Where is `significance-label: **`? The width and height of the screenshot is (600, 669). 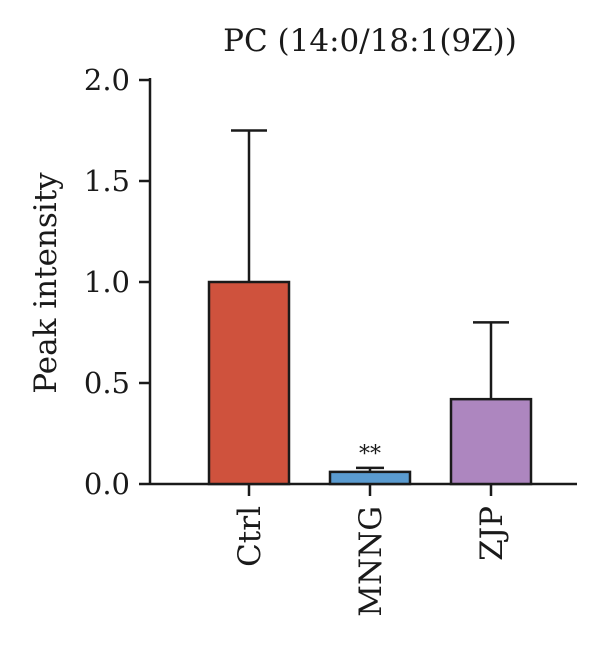 significance-label: ** is located at coordinates (370, 454).